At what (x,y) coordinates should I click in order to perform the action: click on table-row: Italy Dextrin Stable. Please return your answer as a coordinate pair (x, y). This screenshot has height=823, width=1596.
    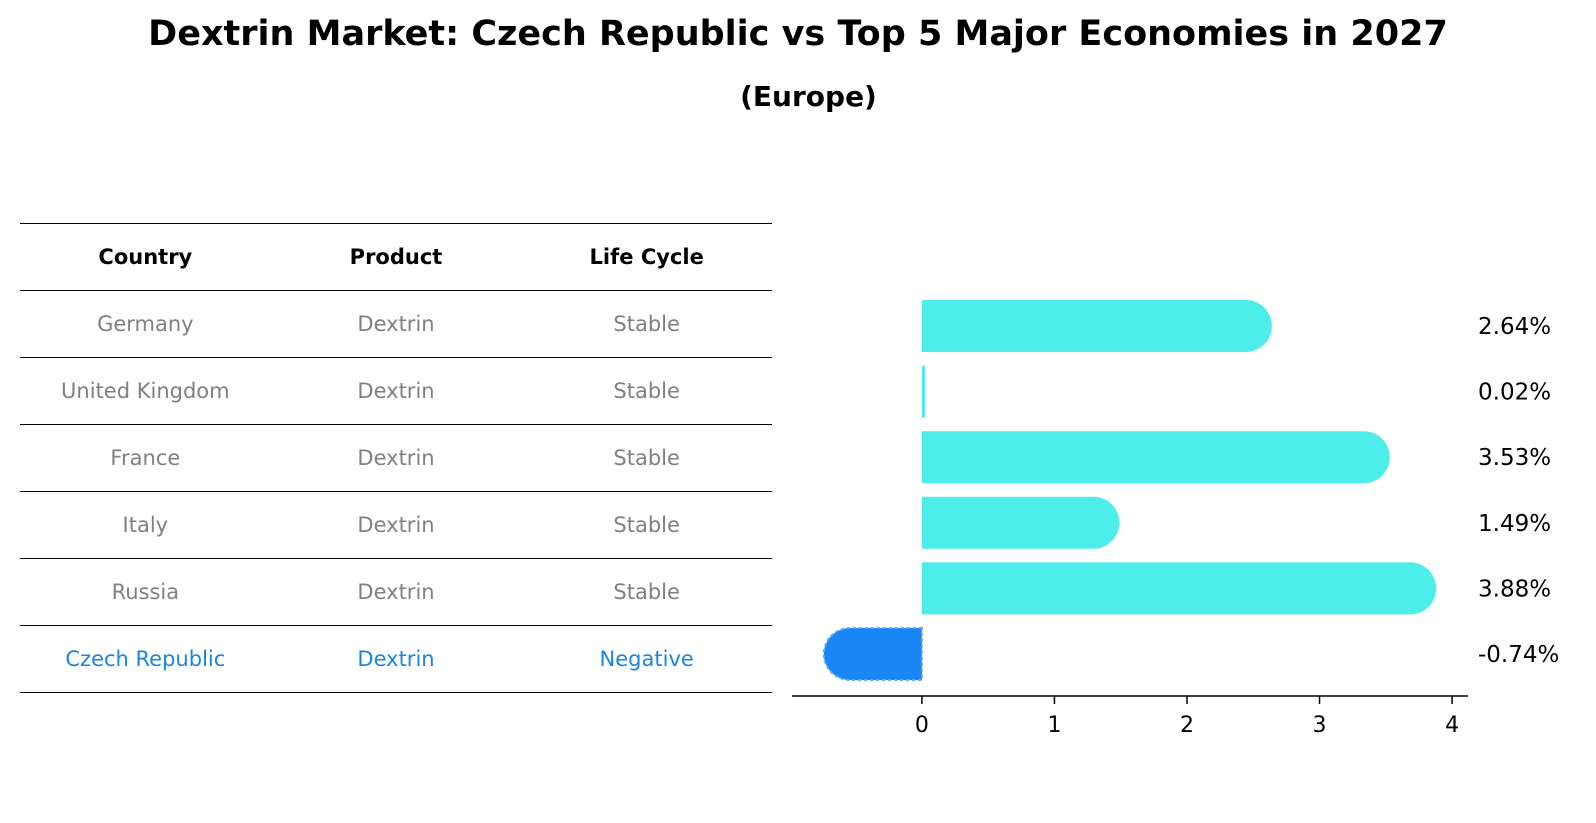
    Looking at the image, I should click on (396, 524).